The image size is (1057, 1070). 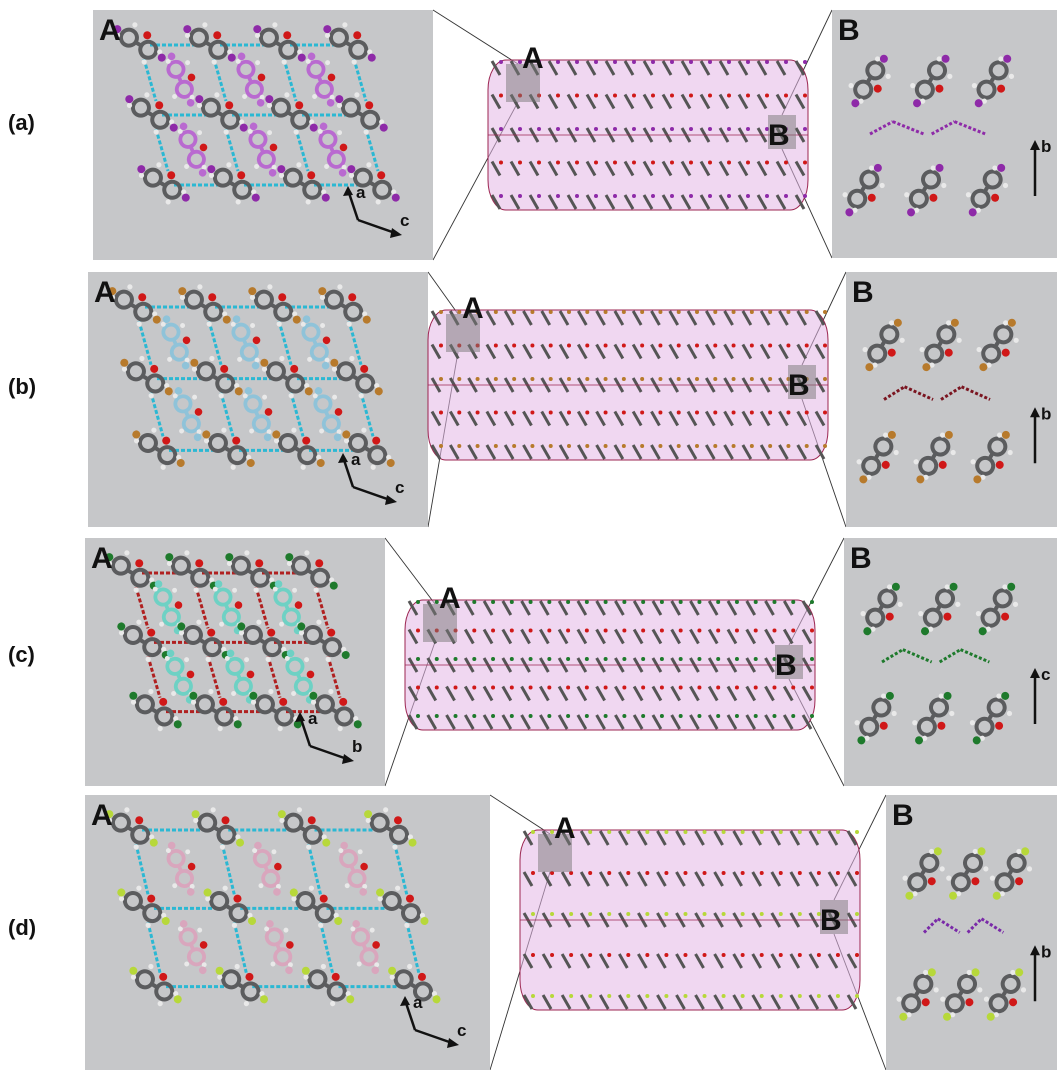 I want to click on axis-arrowhead, so click(x=300, y=717).